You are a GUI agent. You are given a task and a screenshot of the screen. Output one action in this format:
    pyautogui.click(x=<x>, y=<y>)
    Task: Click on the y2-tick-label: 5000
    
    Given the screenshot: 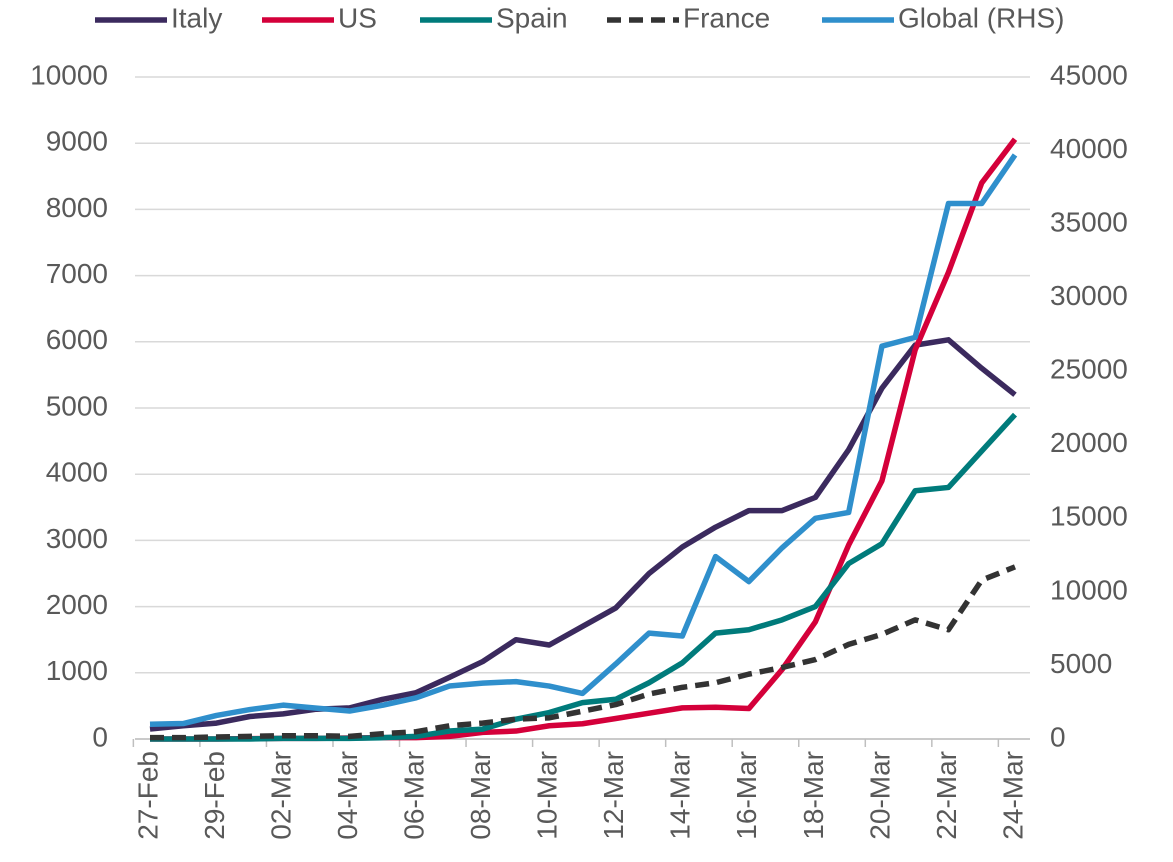 What is the action you would take?
    pyautogui.click(x=1081, y=663)
    